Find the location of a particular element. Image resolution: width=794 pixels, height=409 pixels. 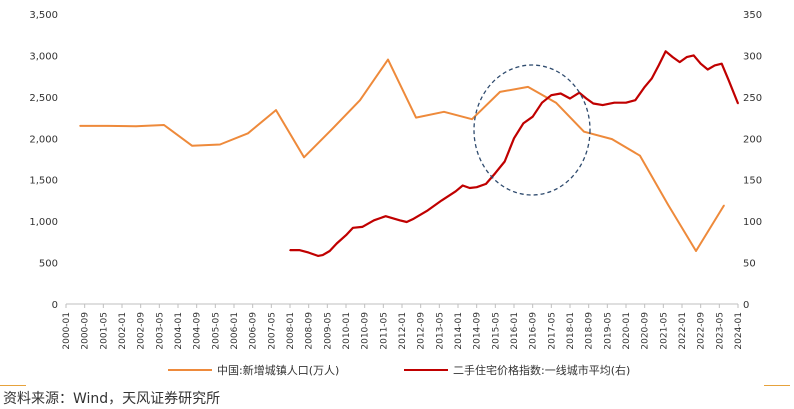

x-tick-label: 2010-09 is located at coordinates (366, 331).